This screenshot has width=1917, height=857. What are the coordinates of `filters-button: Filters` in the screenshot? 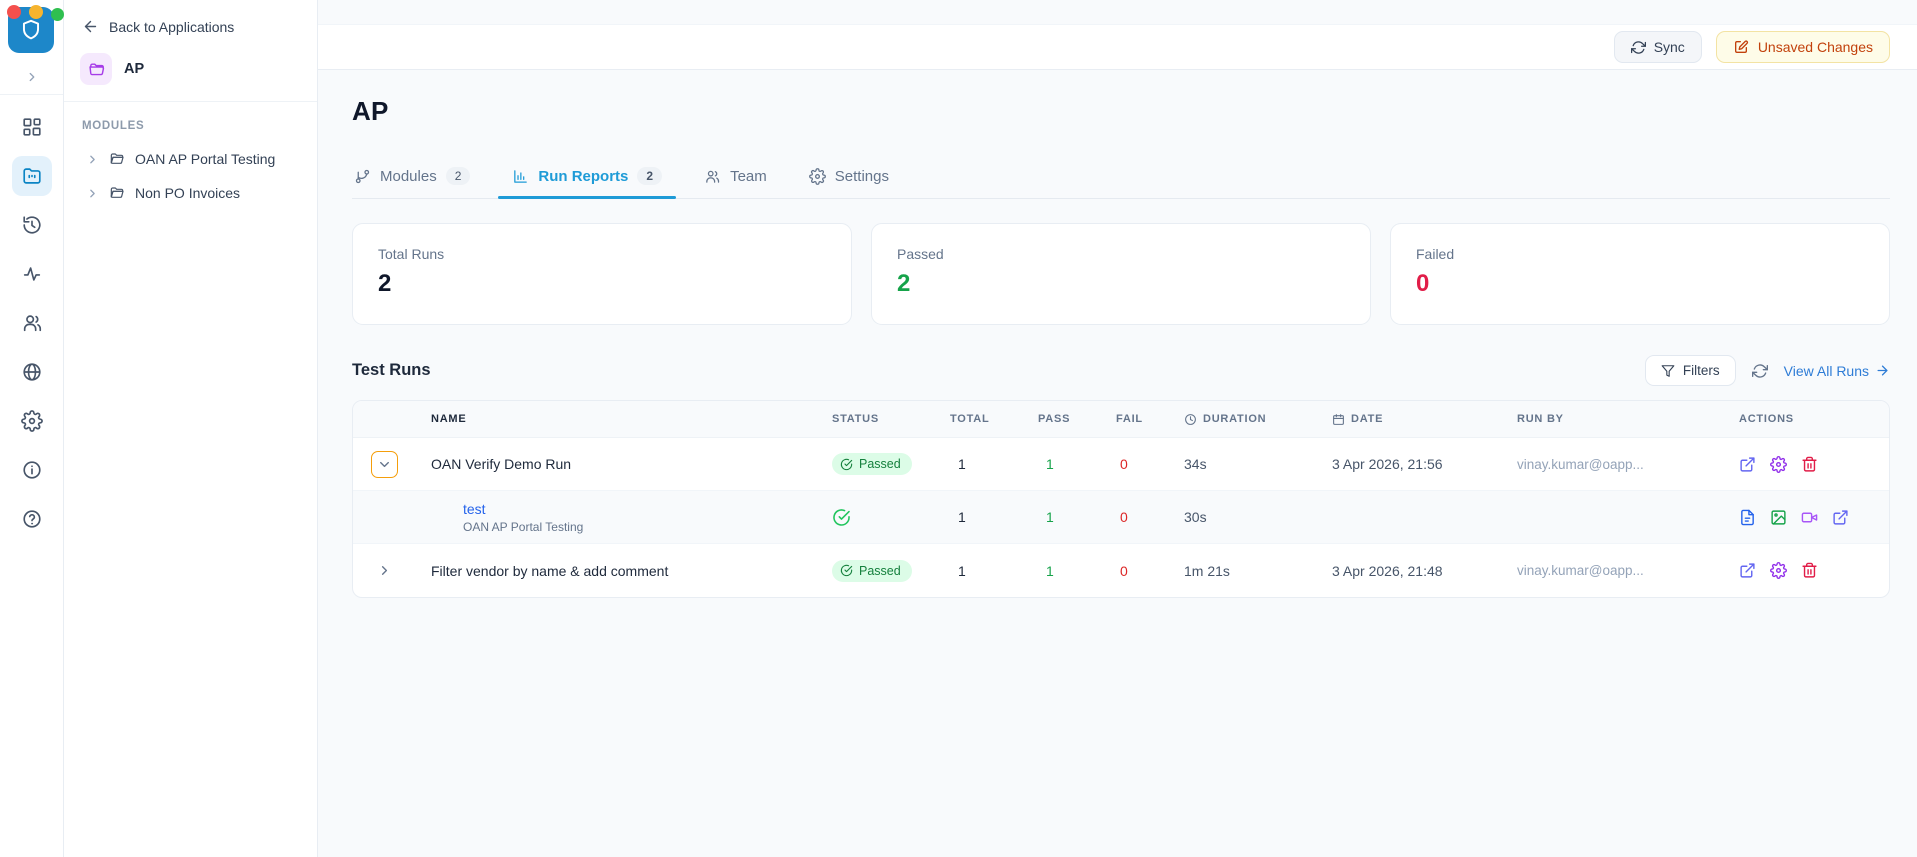 It's located at (1690, 370).